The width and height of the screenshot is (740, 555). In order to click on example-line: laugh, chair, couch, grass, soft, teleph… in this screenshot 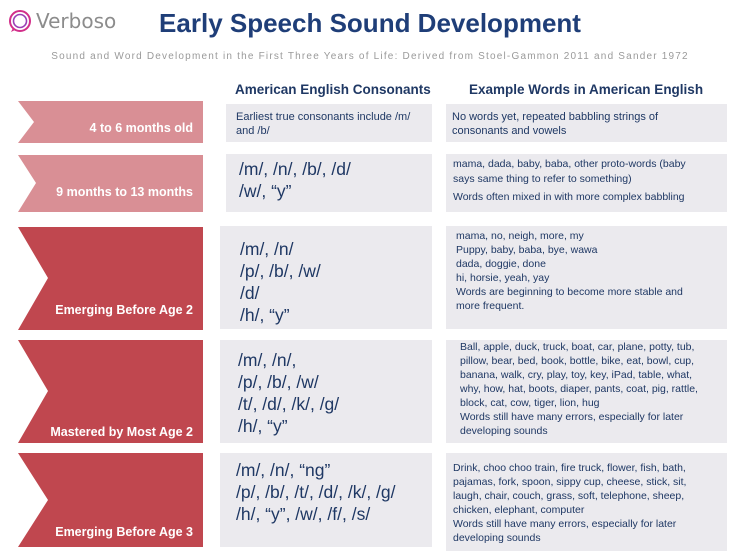, I will do `click(569, 496)`.